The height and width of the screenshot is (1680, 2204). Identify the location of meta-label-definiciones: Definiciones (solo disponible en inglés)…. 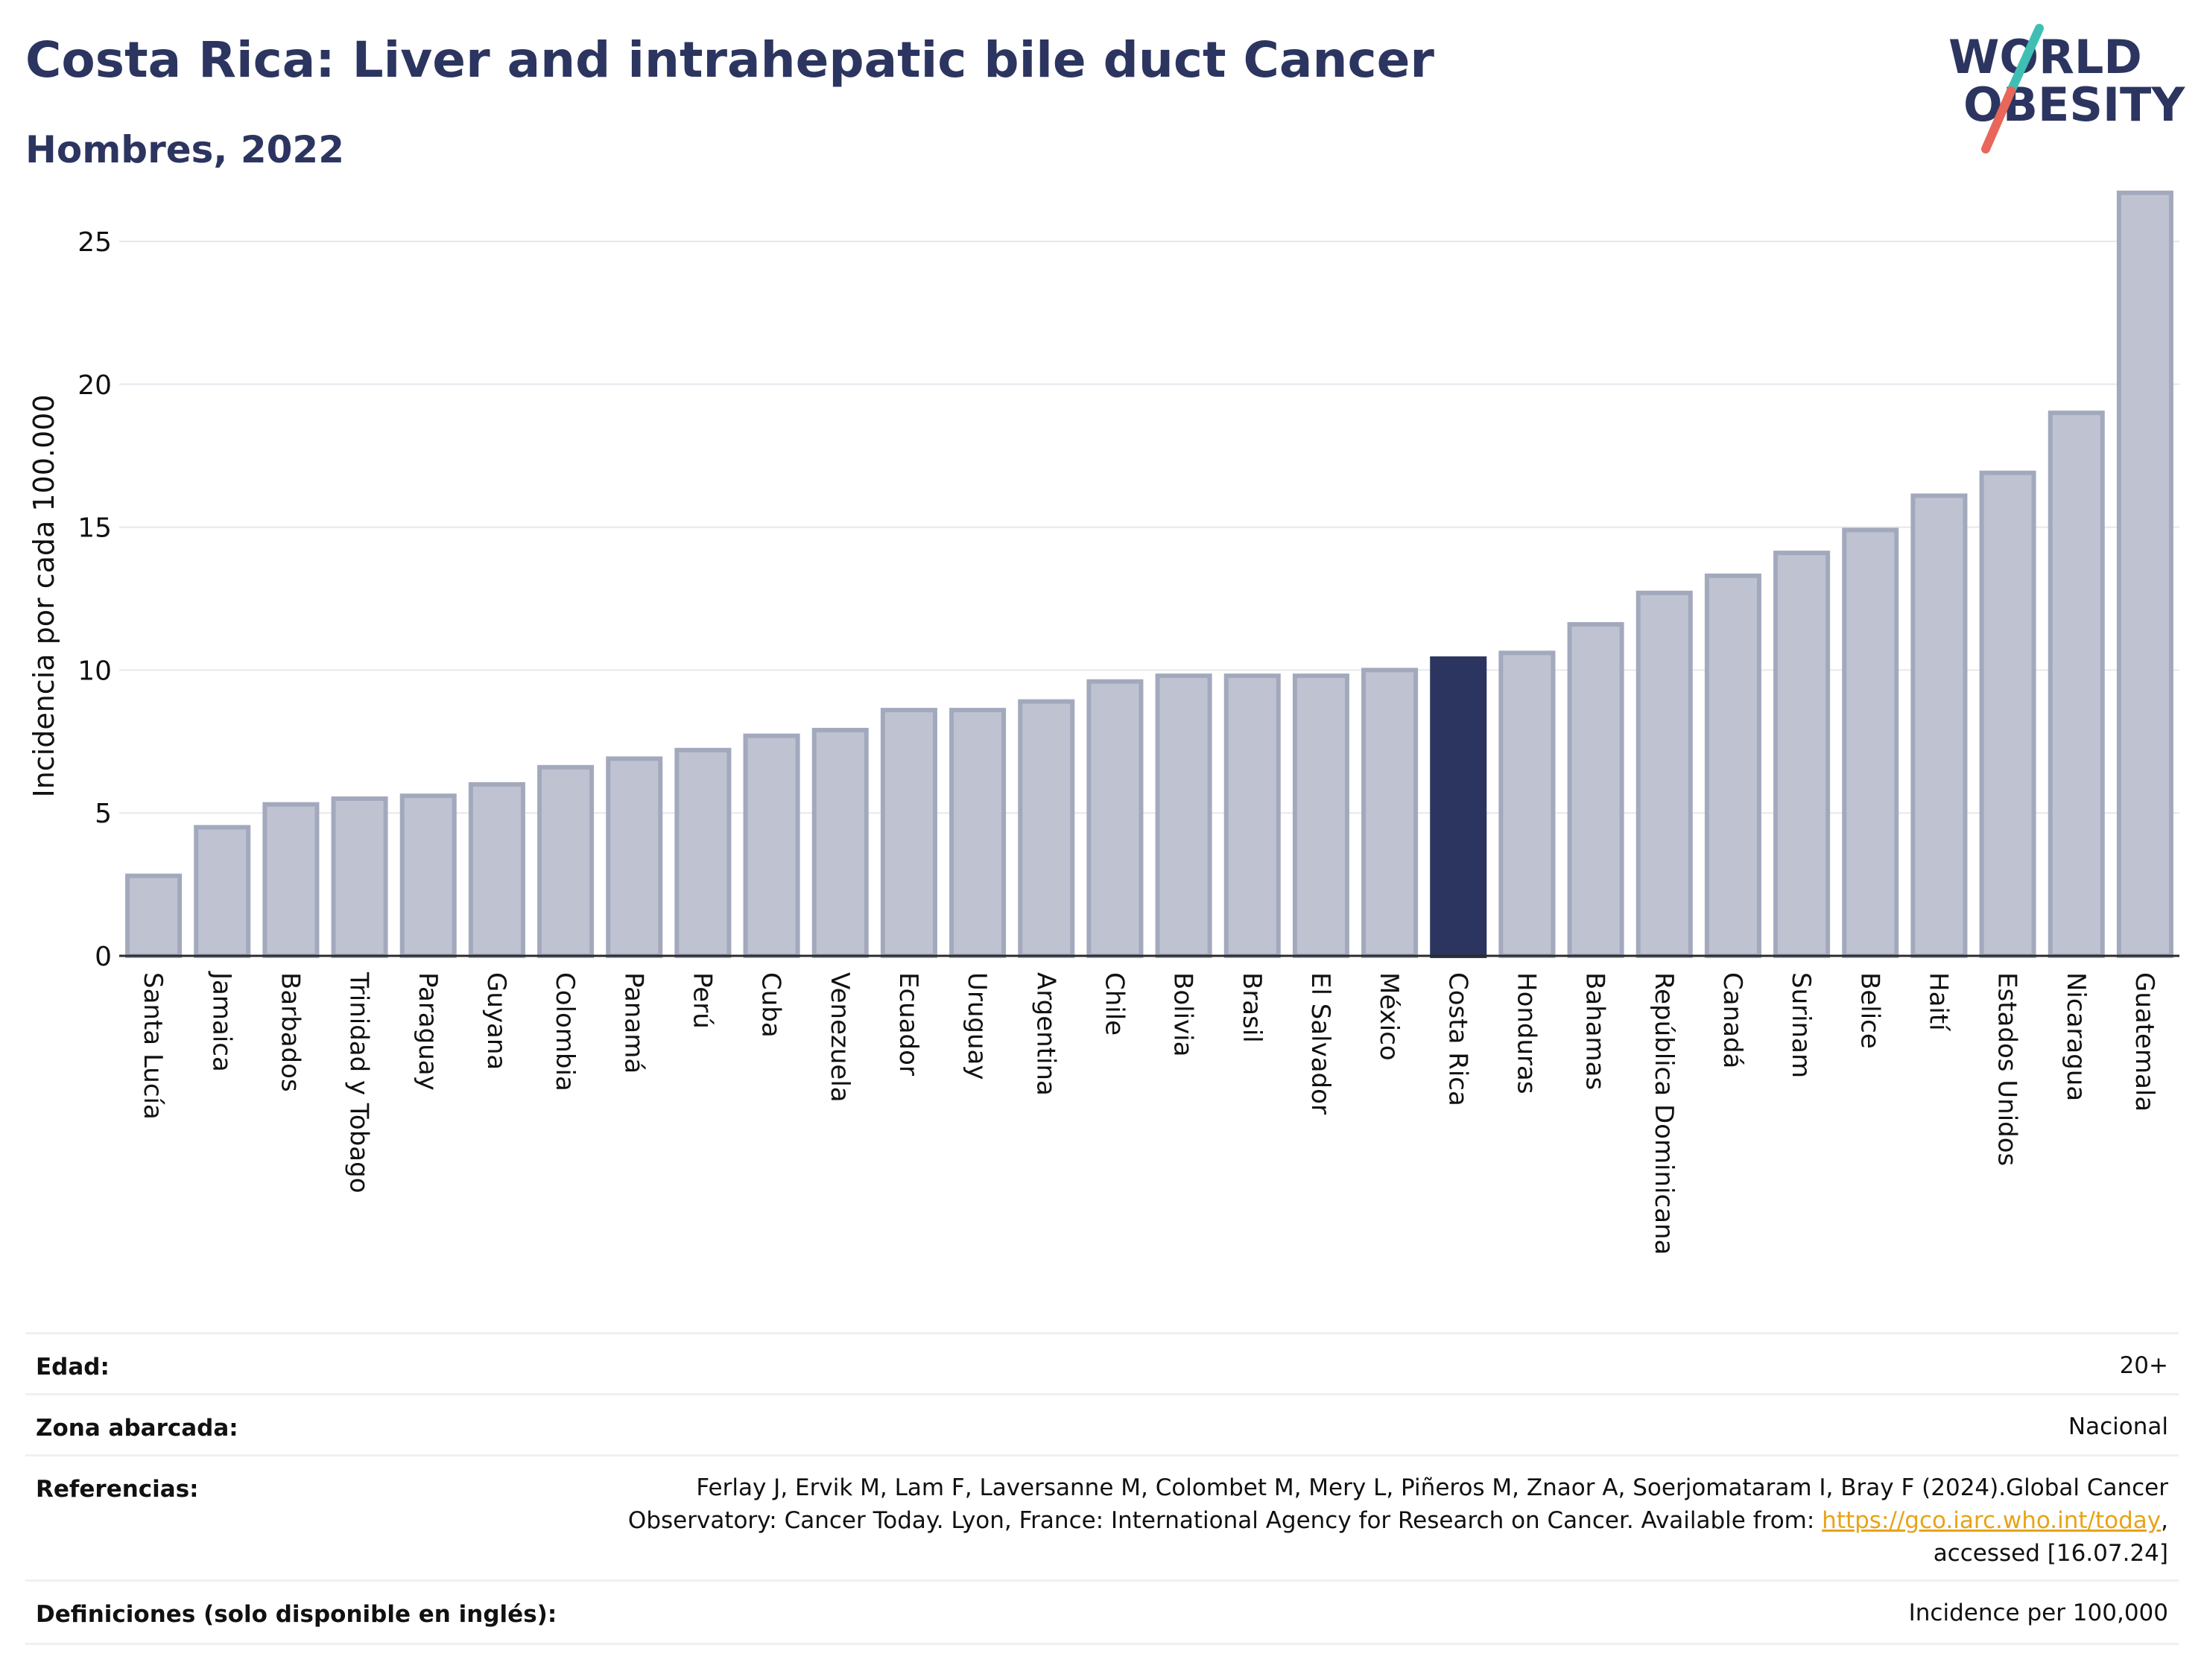
(296, 1614).